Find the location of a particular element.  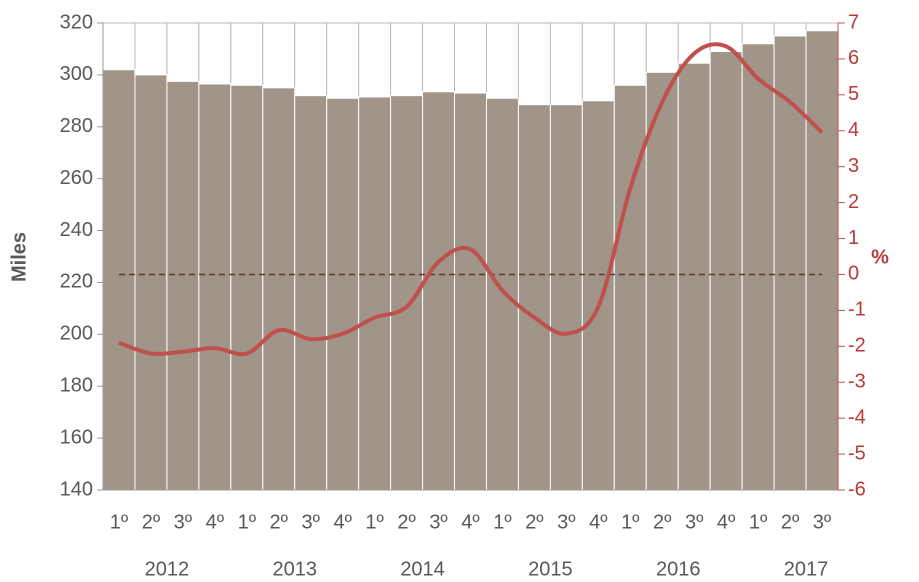

y2-tick-label: 0 is located at coordinates (853, 274).